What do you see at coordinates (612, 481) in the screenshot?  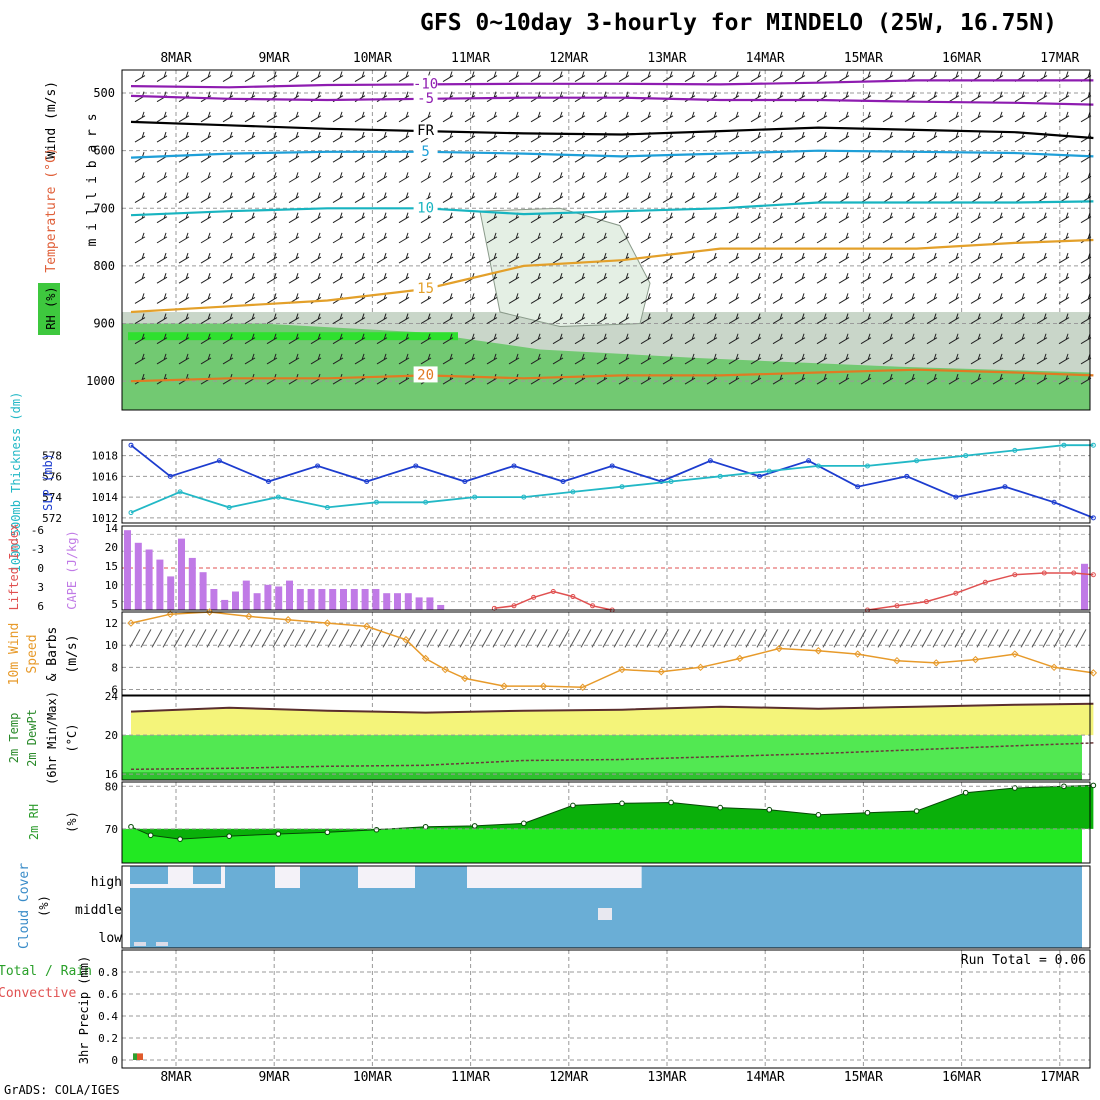 I see `series-line` at bounding box center [612, 481].